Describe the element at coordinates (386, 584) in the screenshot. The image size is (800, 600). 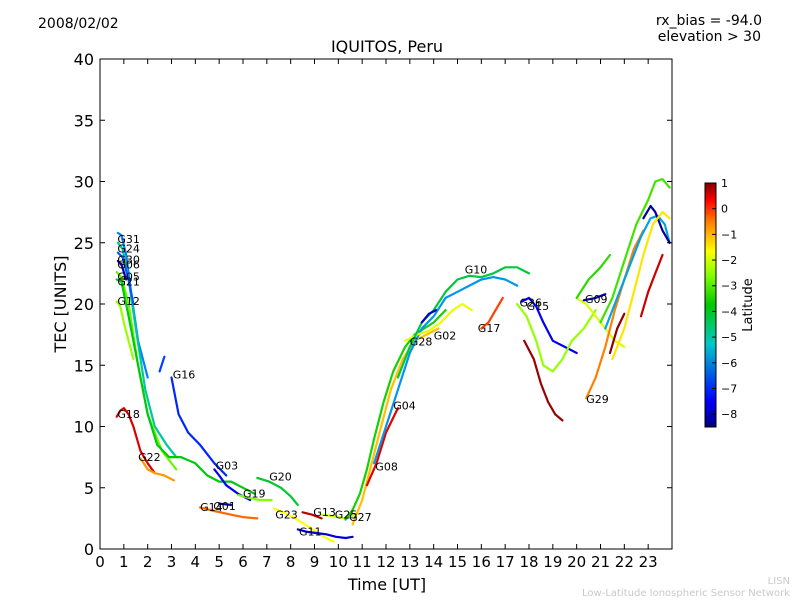
I see `x-axis-label: Time [UT]` at that location.